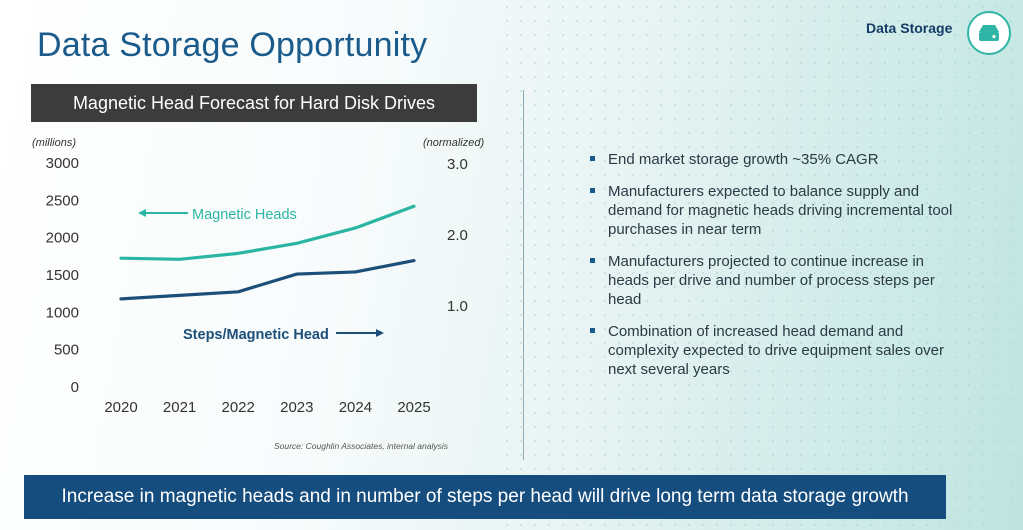 This screenshot has height=530, width=1023. Describe the element at coordinates (62, 163) in the screenshot. I see `y-left-tick-label: 3000` at that location.